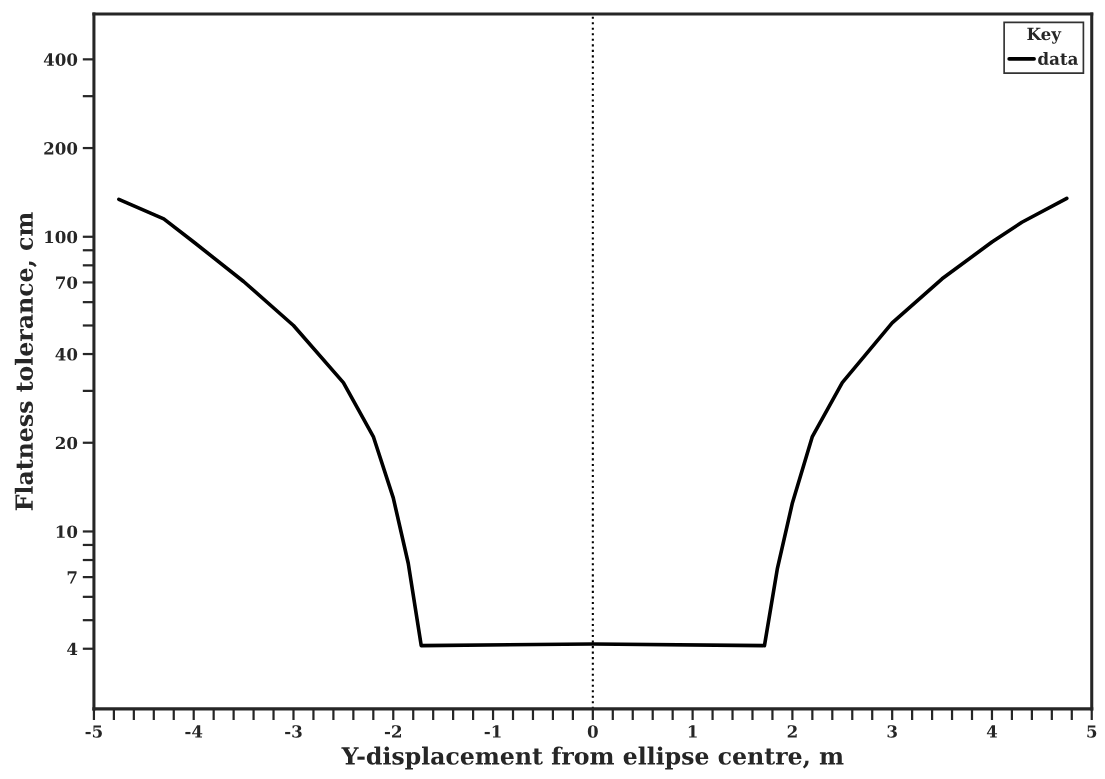 This screenshot has width=1105, height=779. Describe the element at coordinates (1092, 731) in the screenshot. I see `x-tick-label: 5` at that location.